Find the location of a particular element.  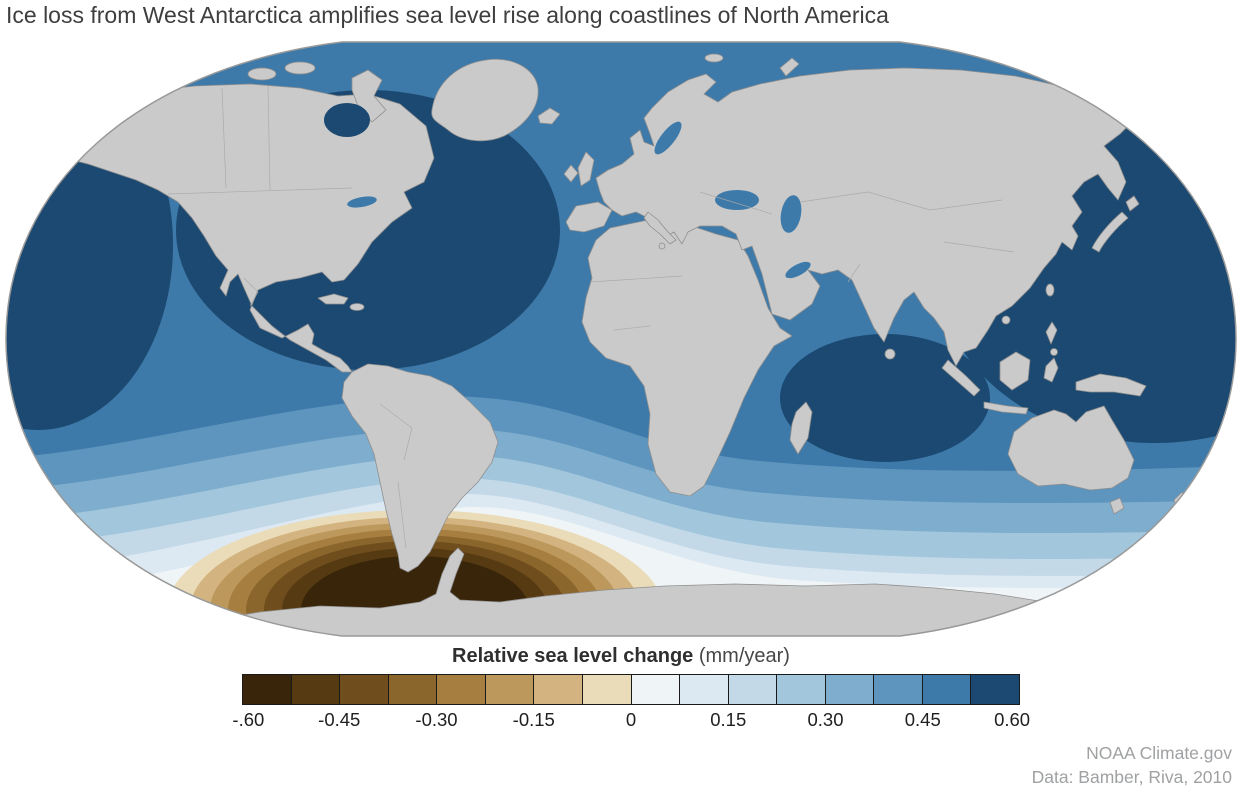

colorbar-tick-label: 0.45 is located at coordinates (922, 719).